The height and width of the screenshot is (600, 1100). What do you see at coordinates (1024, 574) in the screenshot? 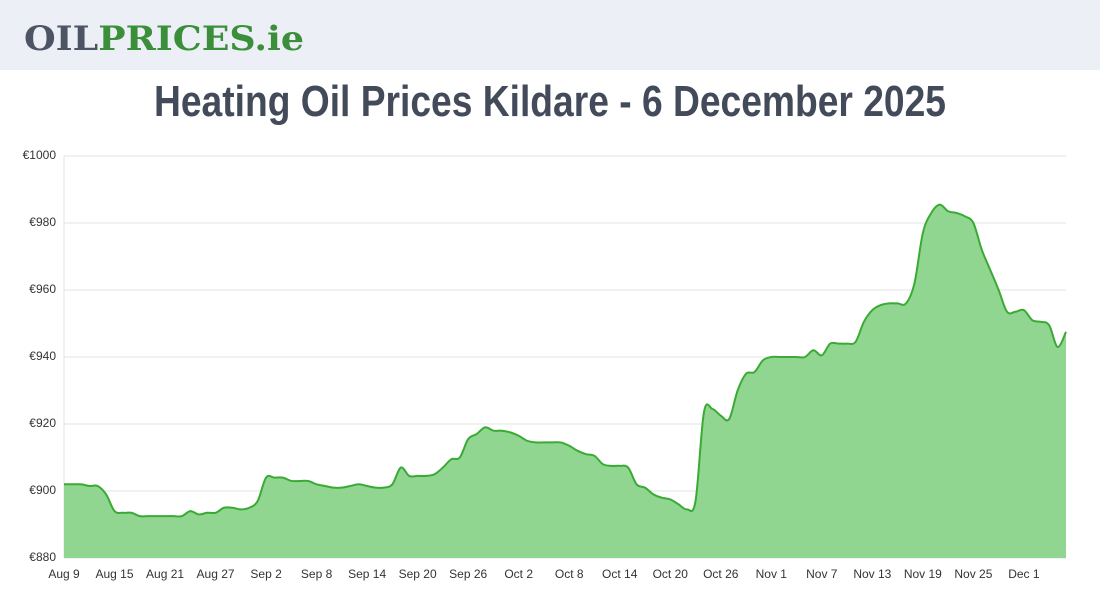
I see `x-tick-label: Dec 1` at bounding box center [1024, 574].